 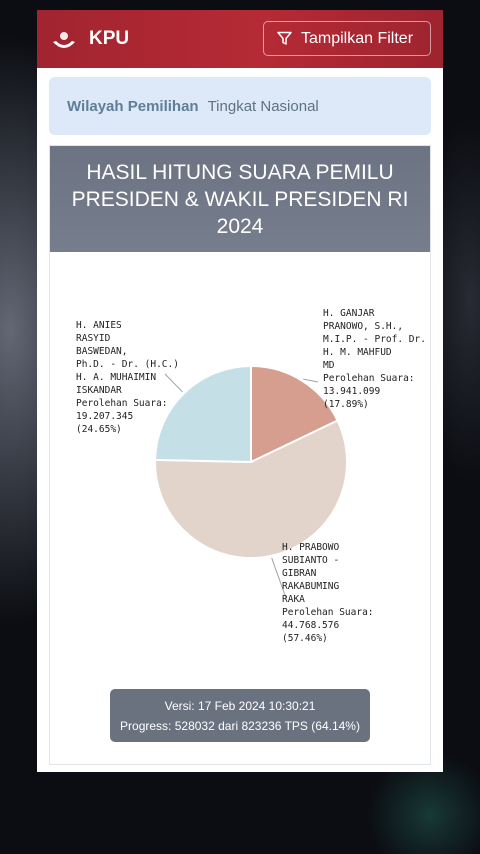 What do you see at coordinates (99, 390) in the screenshot?
I see `slice-label-line: ISKANDAR` at bounding box center [99, 390].